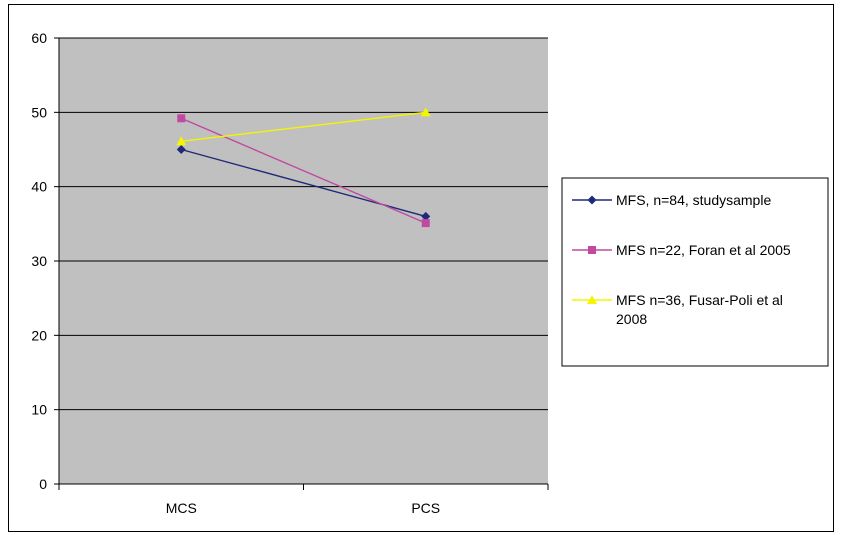 The width and height of the screenshot is (844, 535). What do you see at coordinates (303, 500) in the screenshot?
I see `x-axis-ticks: MCS PCS` at bounding box center [303, 500].